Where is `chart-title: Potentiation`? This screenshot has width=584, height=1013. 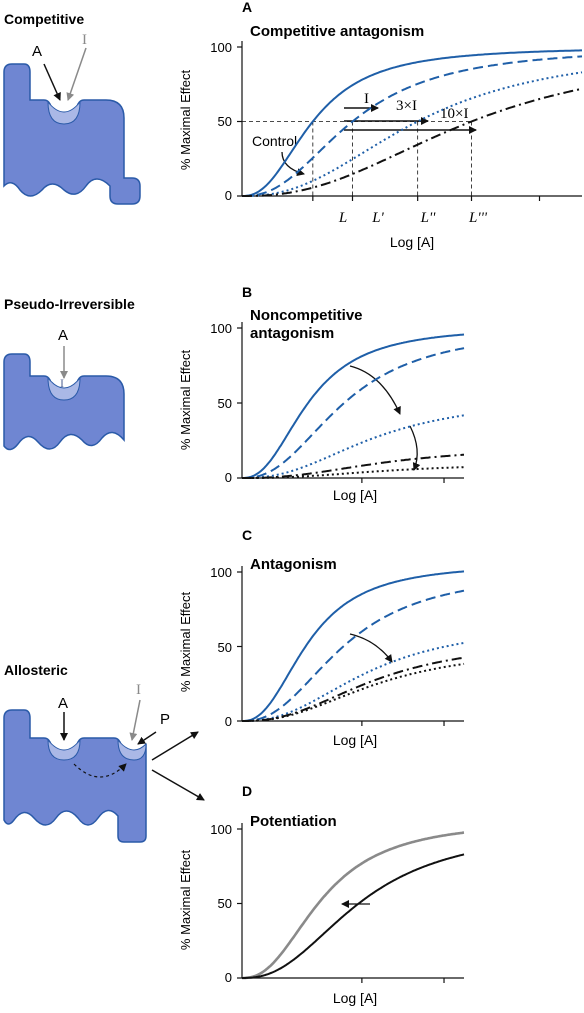 chart-title: Potentiation is located at coordinates (293, 821).